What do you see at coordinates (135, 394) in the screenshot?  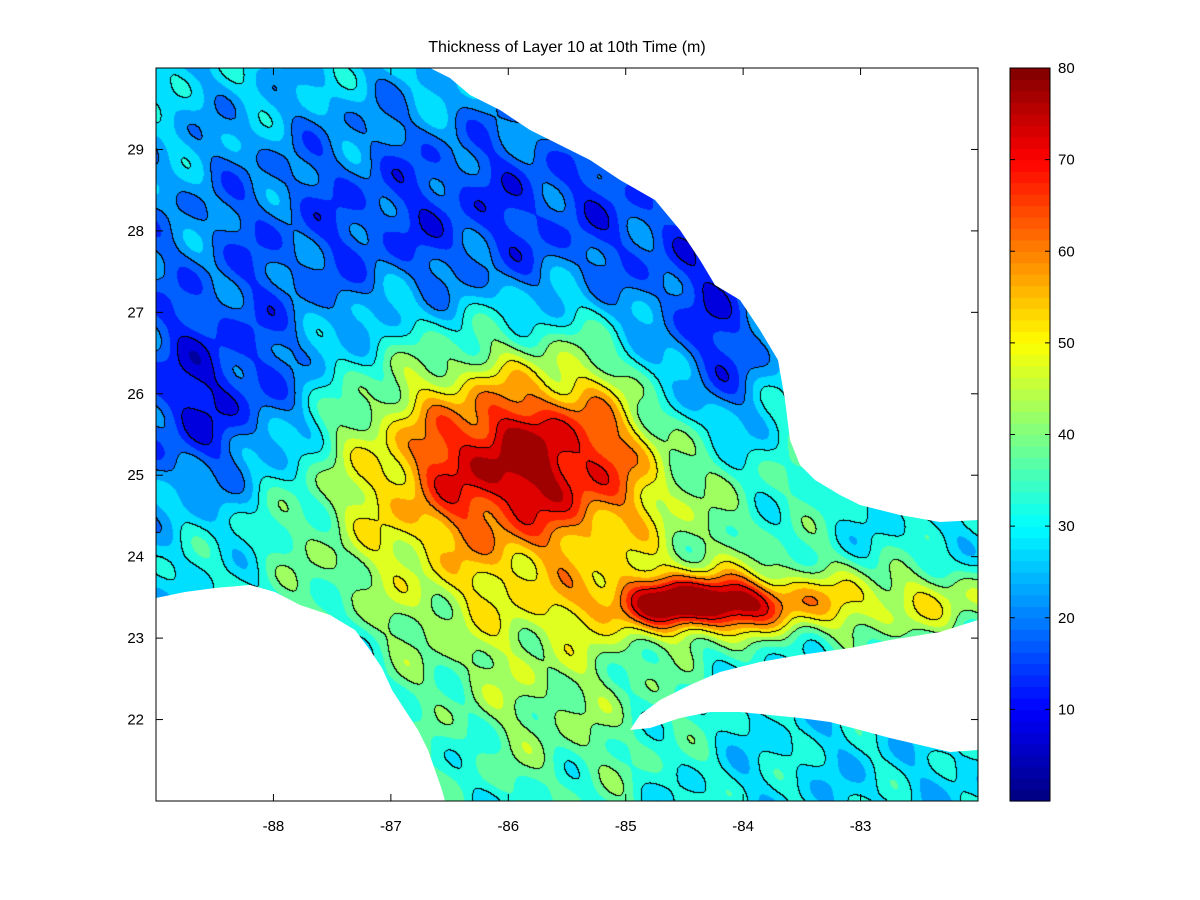 I see `y-tick-label: 26` at bounding box center [135, 394].